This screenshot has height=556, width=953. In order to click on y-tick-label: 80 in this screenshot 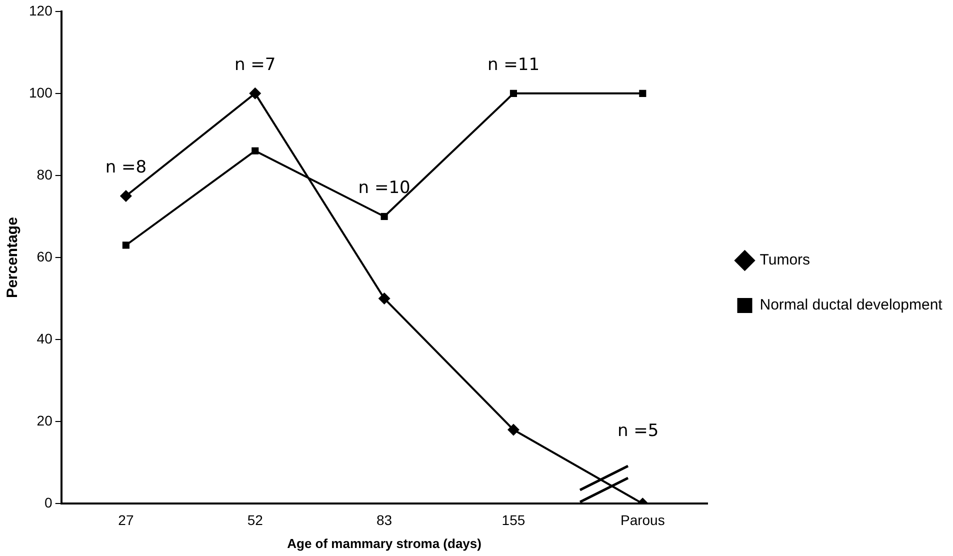, I will do `click(44, 174)`.